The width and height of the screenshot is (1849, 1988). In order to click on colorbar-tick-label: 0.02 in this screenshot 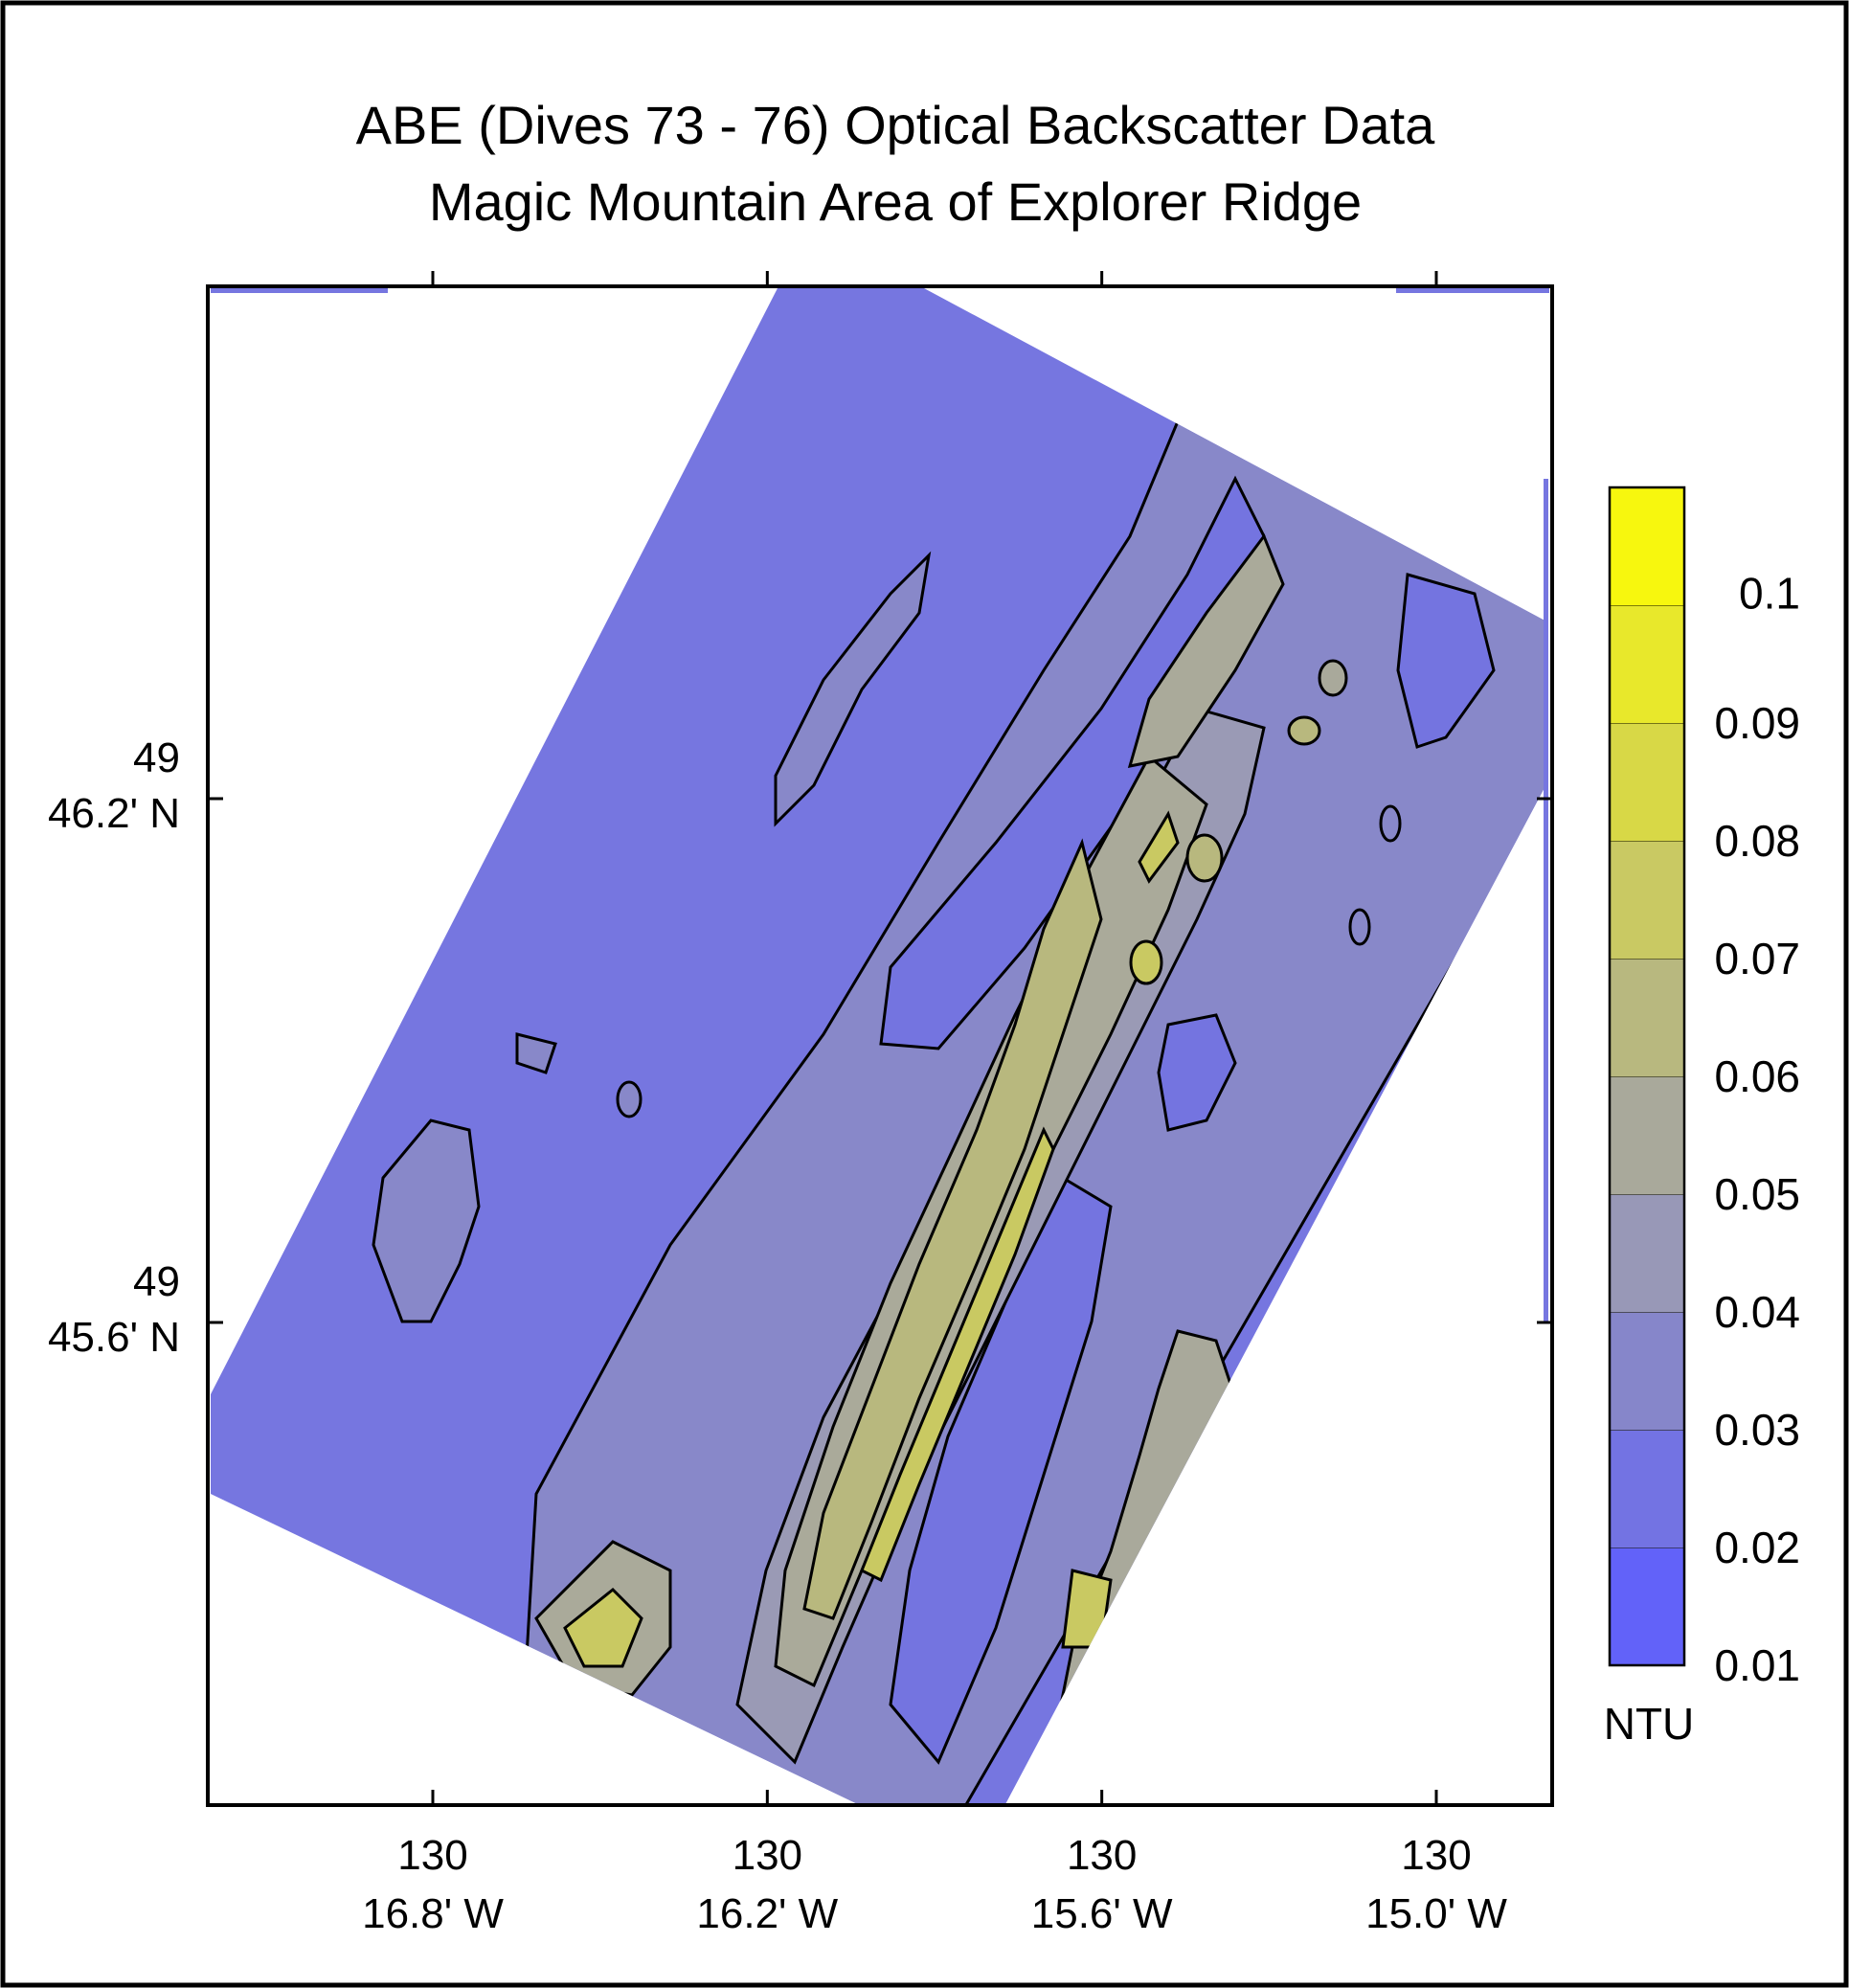, I will do `click(1757, 1547)`.